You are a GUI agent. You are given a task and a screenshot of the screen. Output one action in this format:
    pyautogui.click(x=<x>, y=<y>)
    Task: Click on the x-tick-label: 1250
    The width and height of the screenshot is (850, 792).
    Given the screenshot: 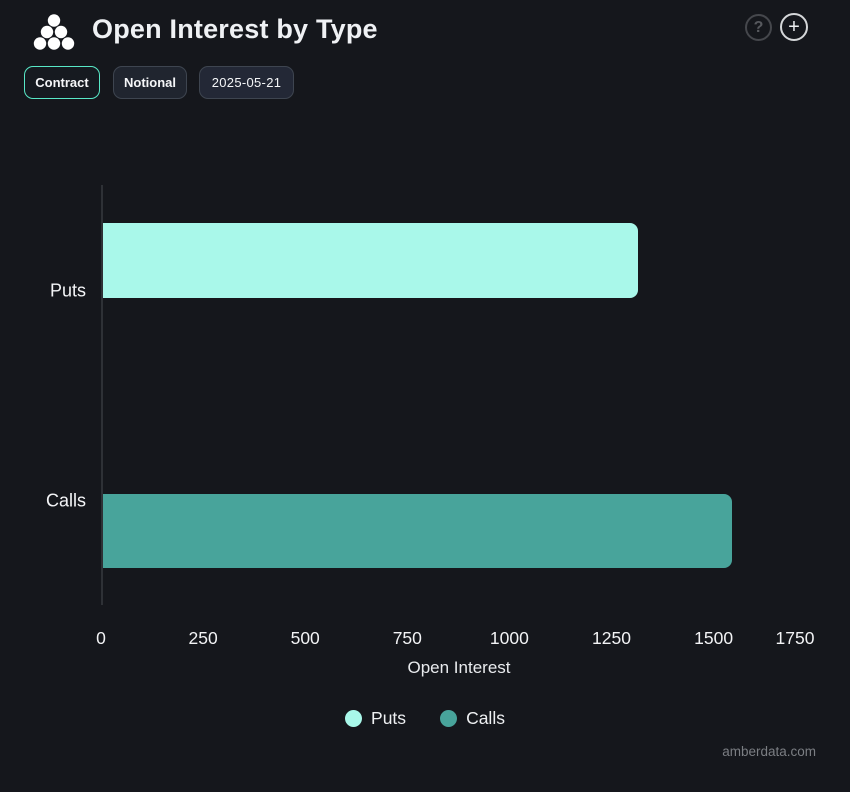 What is the action you would take?
    pyautogui.click(x=611, y=638)
    